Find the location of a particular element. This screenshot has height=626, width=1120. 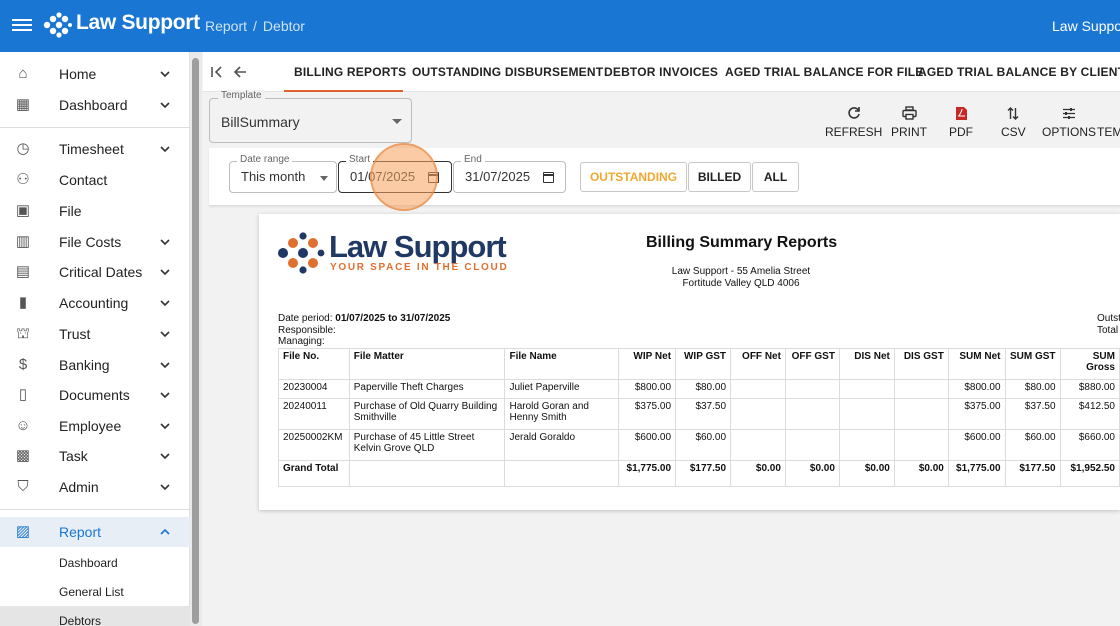

sidebar-scrollbar is located at coordinates (196, 339).